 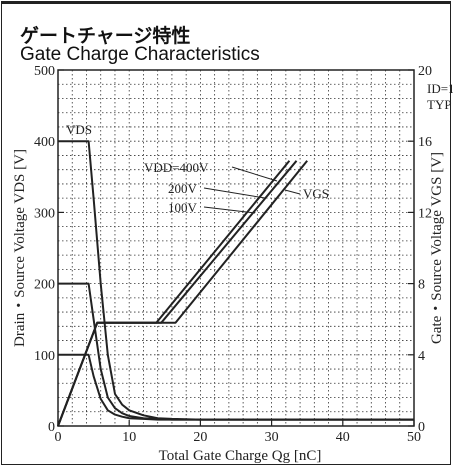 What do you see at coordinates (236, 387) in the screenshot?
I see `series-line-vds-vdd-100v` at bounding box center [236, 387].